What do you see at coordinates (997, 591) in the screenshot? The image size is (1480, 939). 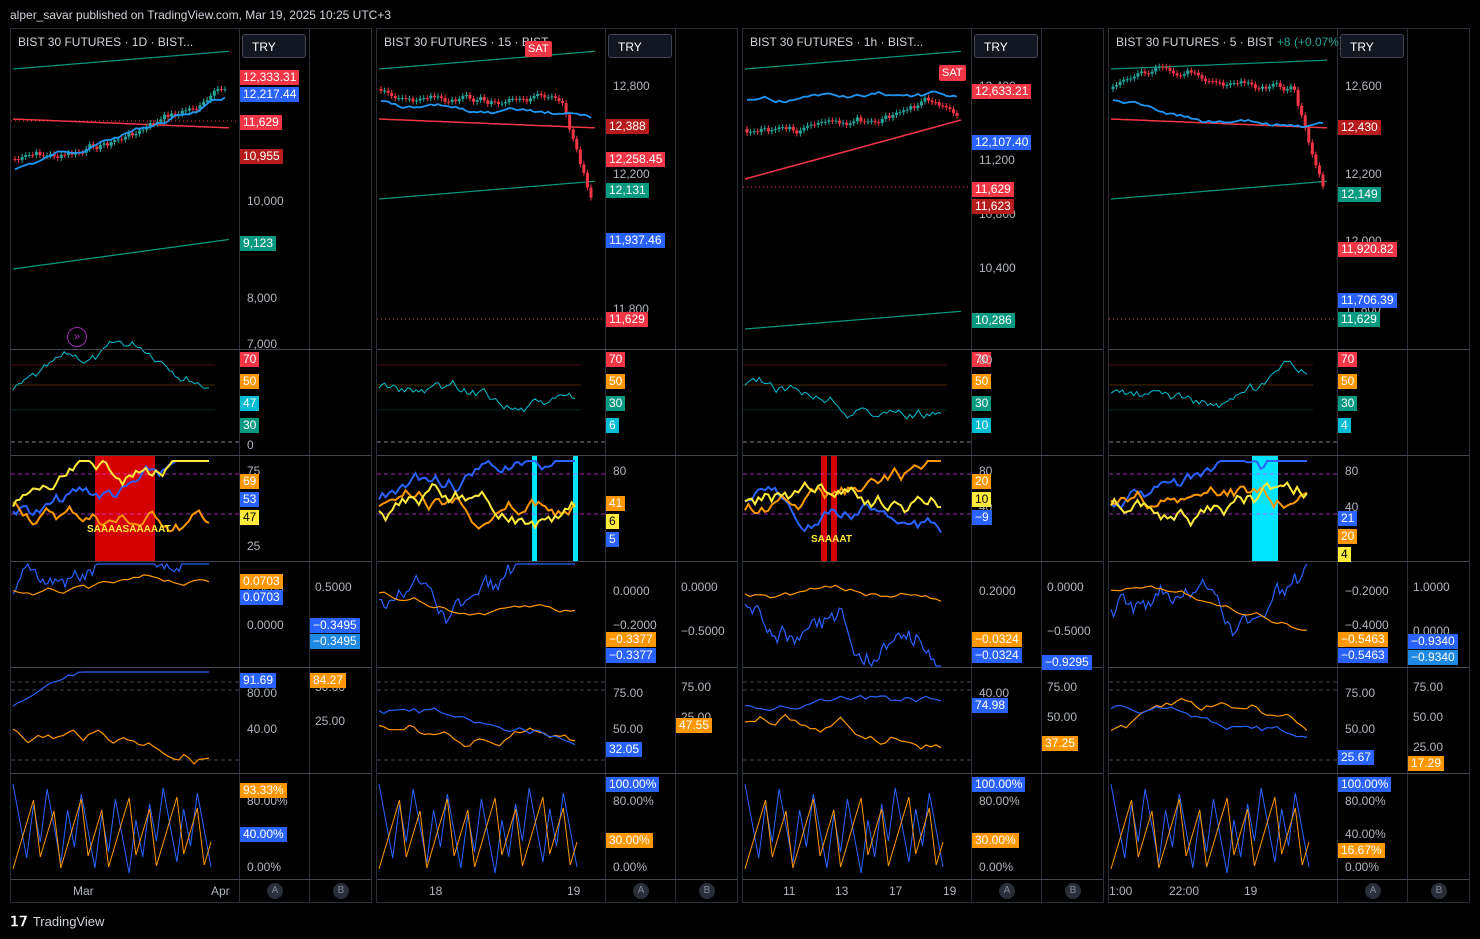 I see `macd-axis-tick: 0.2000` at bounding box center [997, 591].